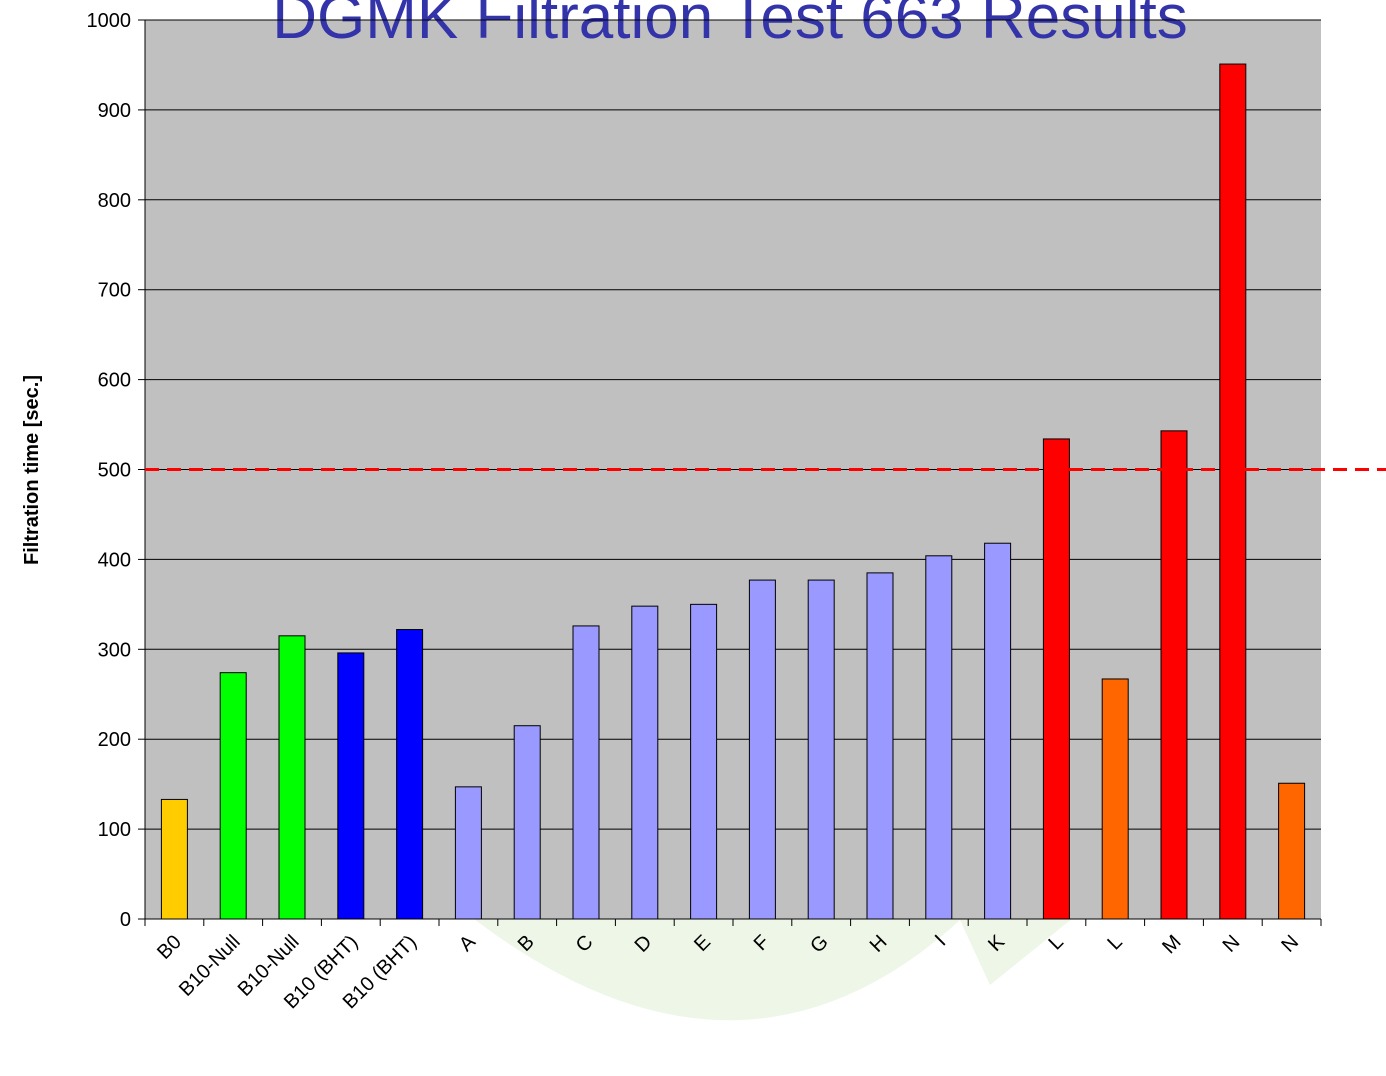 The width and height of the screenshot is (1386, 1076). I want to click on x-tick-label: B10-Null, so click(210, 966).